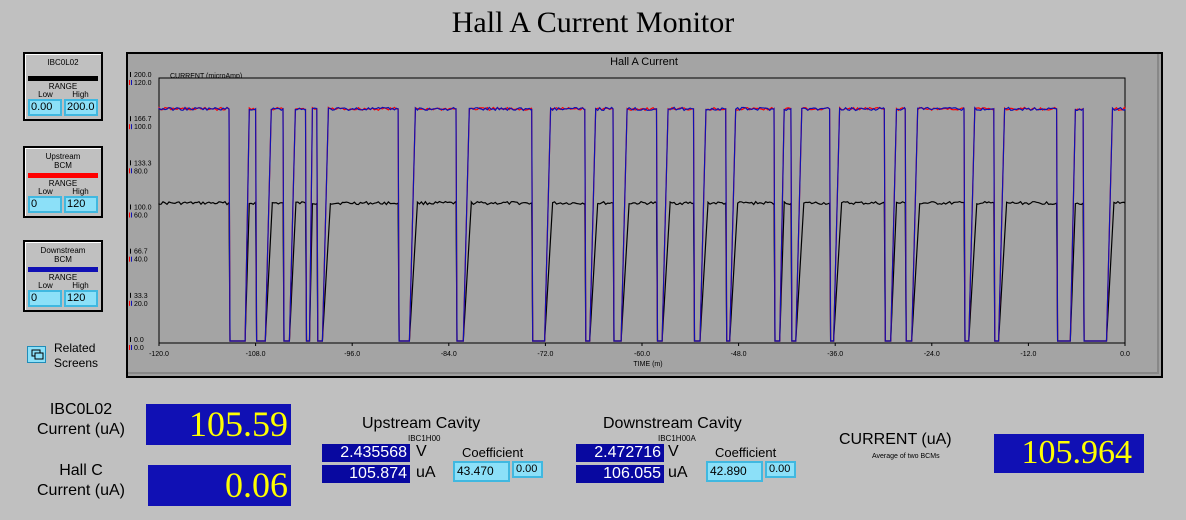  Describe the element at coordinates (734, 471) in the screenshot. I see `downstream-coefficient-input: 42.890` at that location.